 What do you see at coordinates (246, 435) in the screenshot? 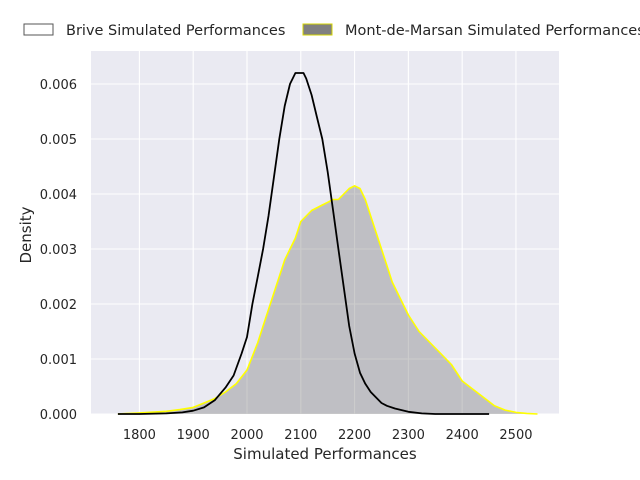
I see `x-tick-label: 2000` at bounding box center [246, 435].